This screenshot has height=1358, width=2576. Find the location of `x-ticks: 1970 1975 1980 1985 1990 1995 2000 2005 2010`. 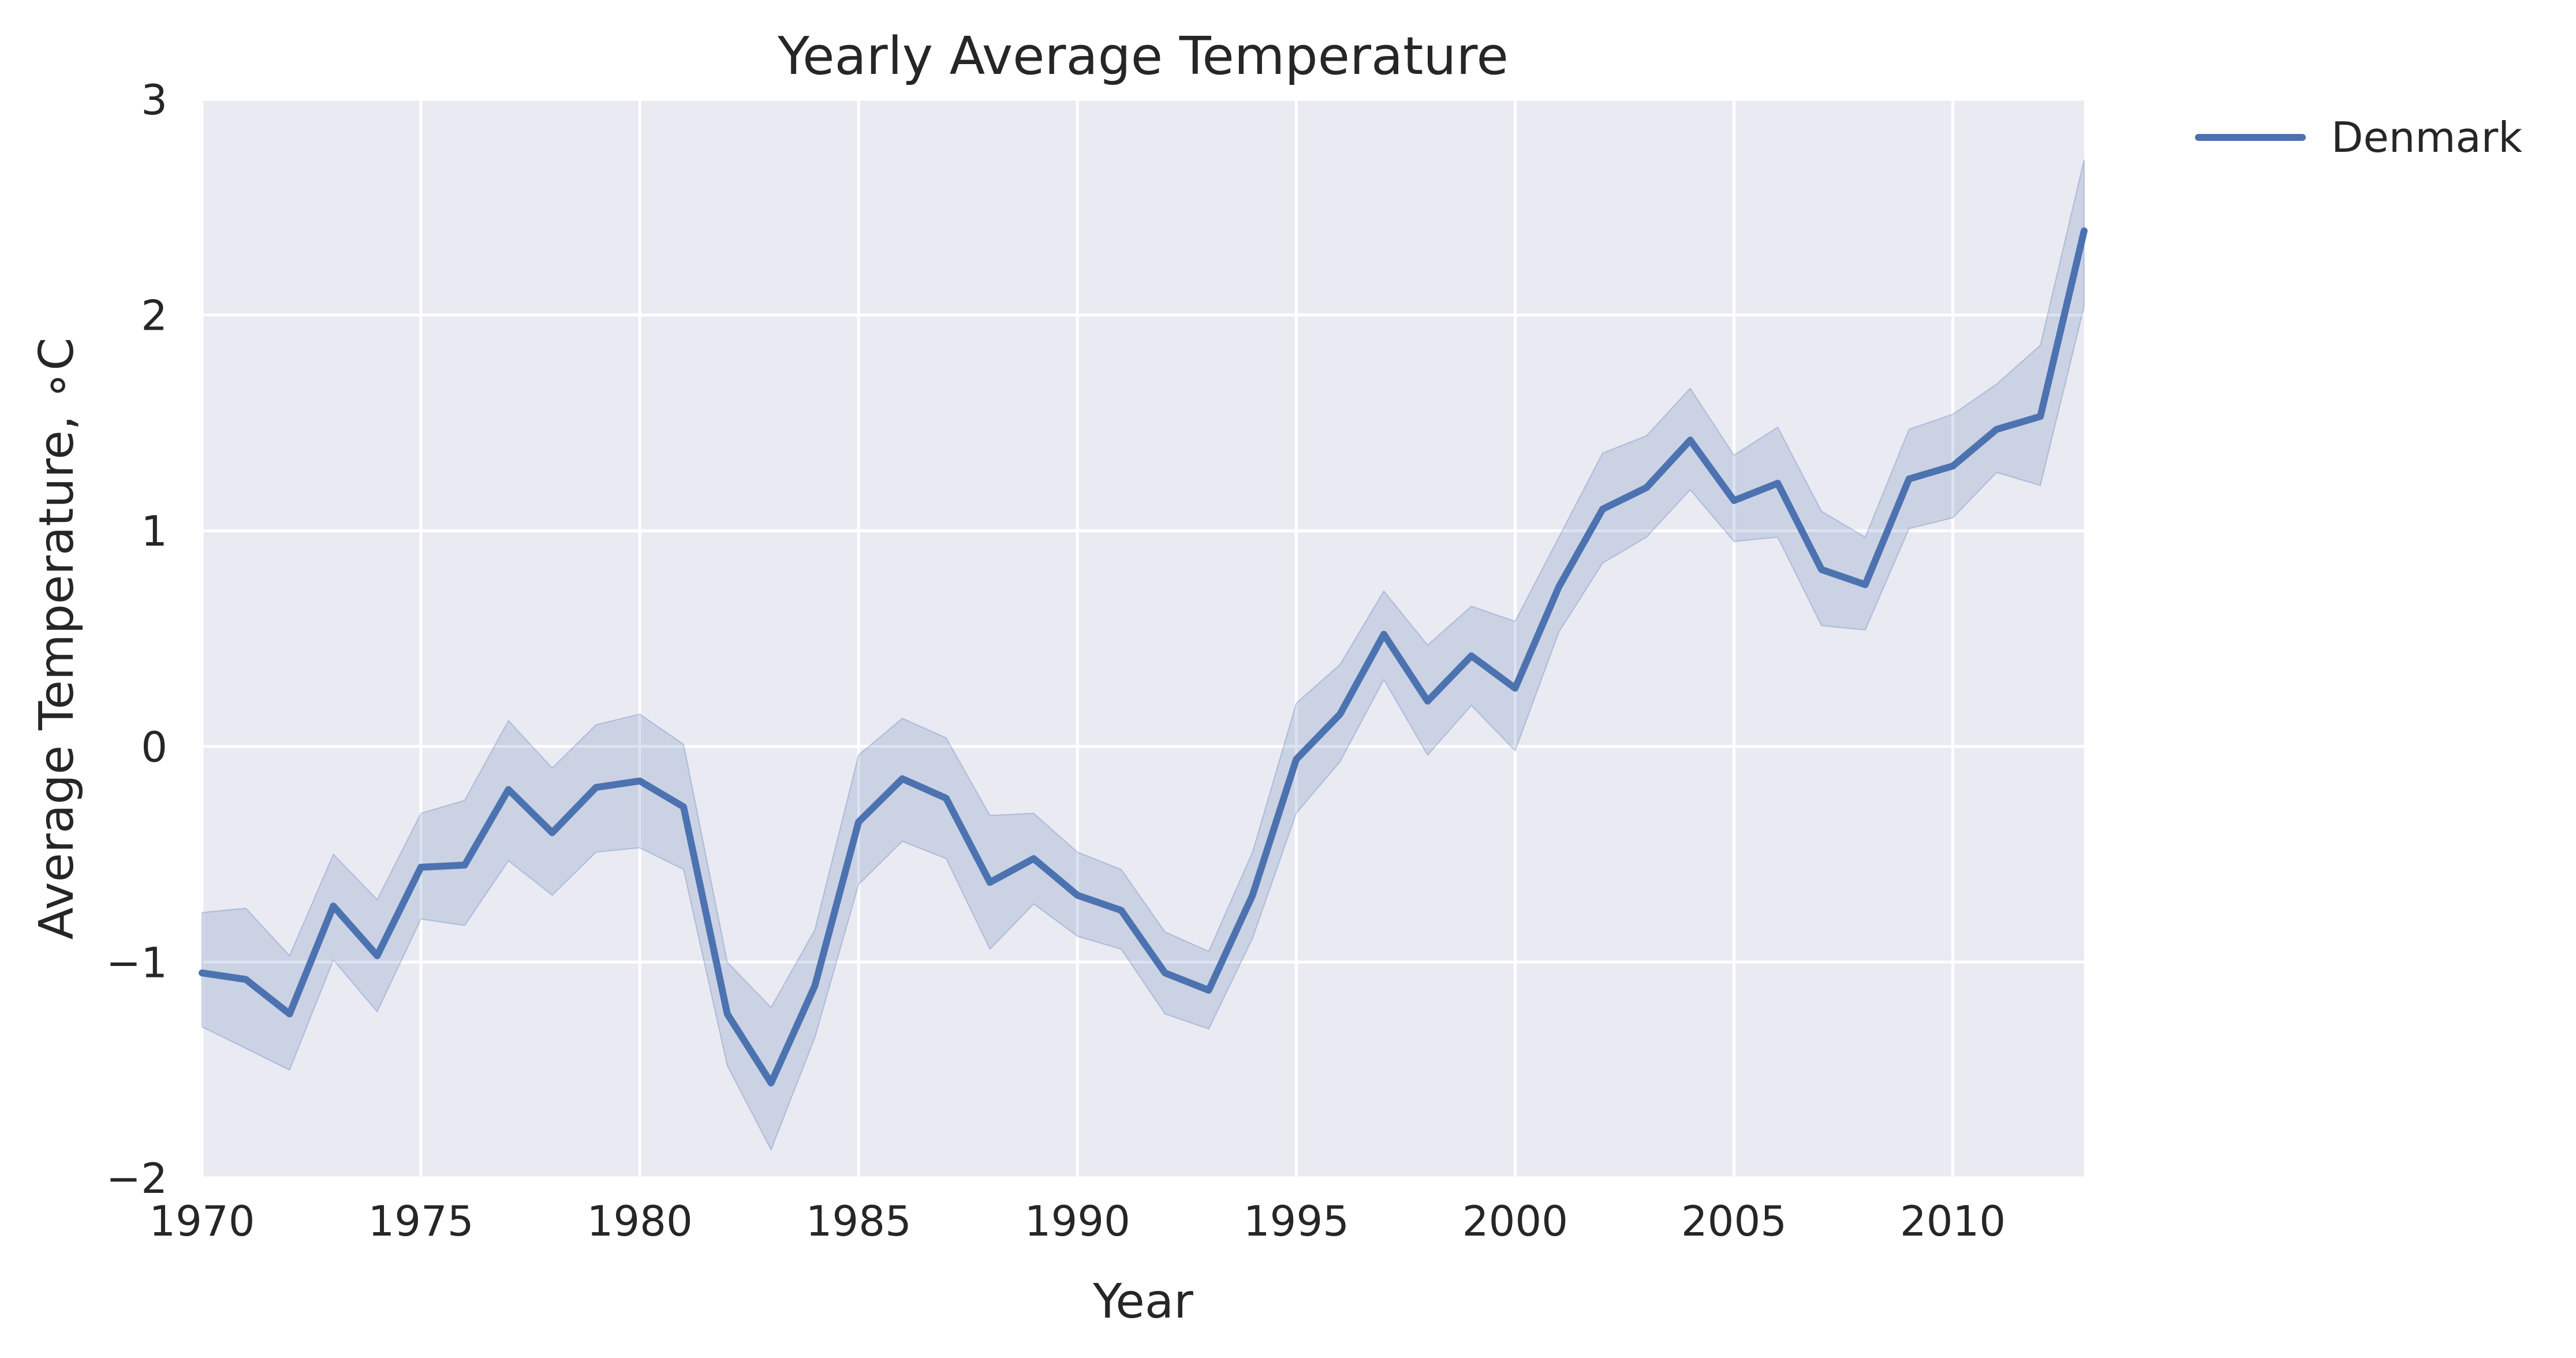

x-ticks: 1970 1975 1980 1985 1990 1995 2000 2005 2010 is located at coordinates (1077, 1221).